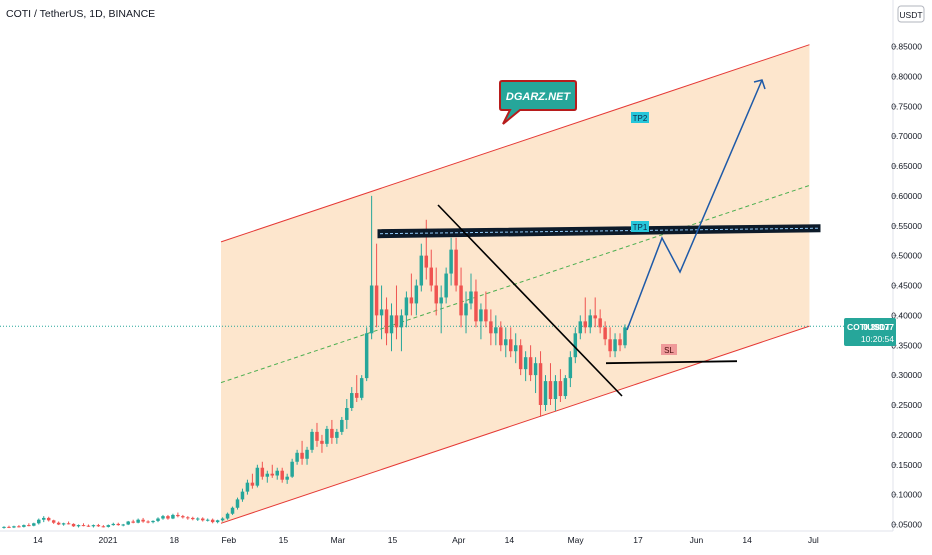 Image resolution: width=932 pixels, height=555 pixels. What do you see at coordinates (906, 166) in the screenshot?
I see `price-axis-label: 0.65000` at bounding box center [906, 166].